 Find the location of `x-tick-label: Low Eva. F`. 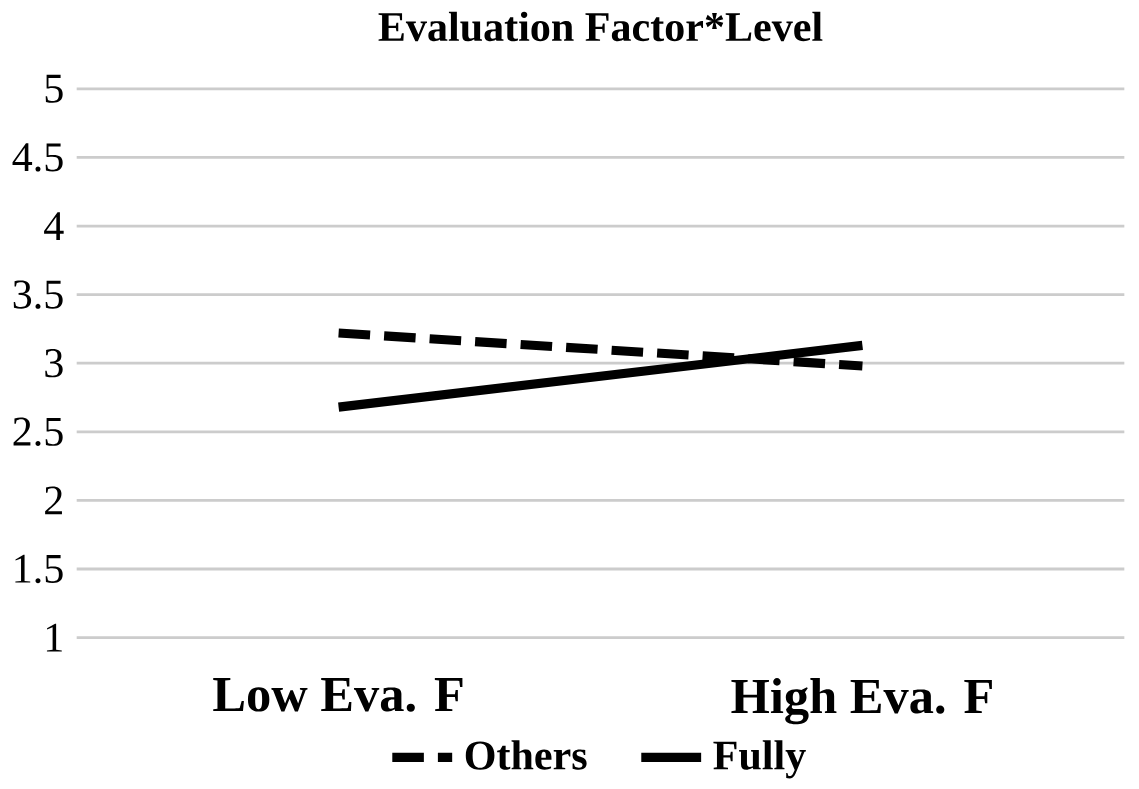

x-tick-label: Low Eva. F is located at coordinates (338, 695).